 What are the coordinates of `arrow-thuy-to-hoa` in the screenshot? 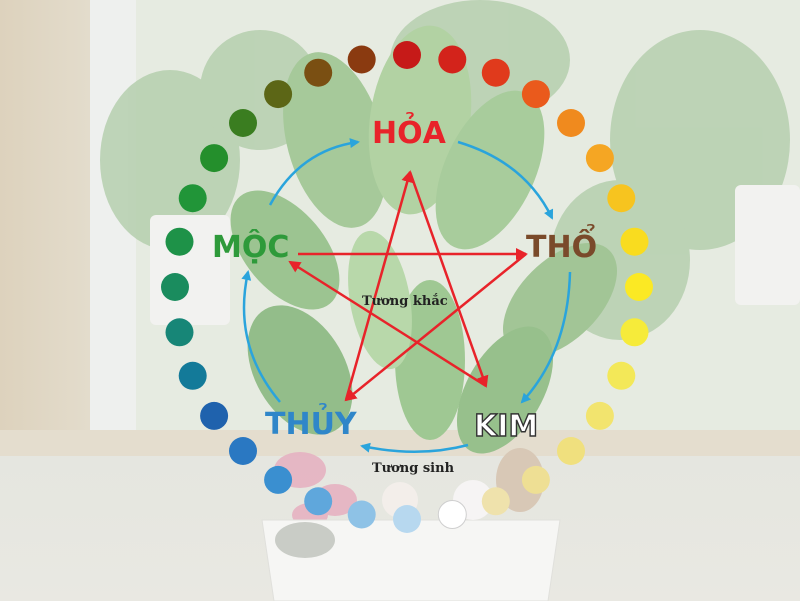 It's located at (379, 285).